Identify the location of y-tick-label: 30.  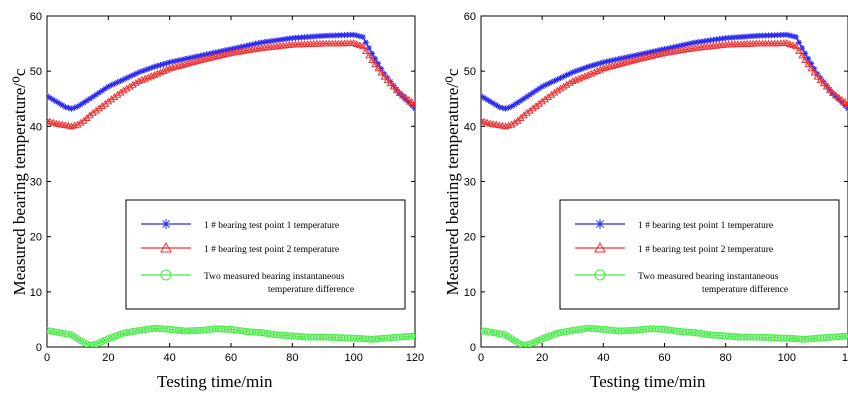
(470, 183).